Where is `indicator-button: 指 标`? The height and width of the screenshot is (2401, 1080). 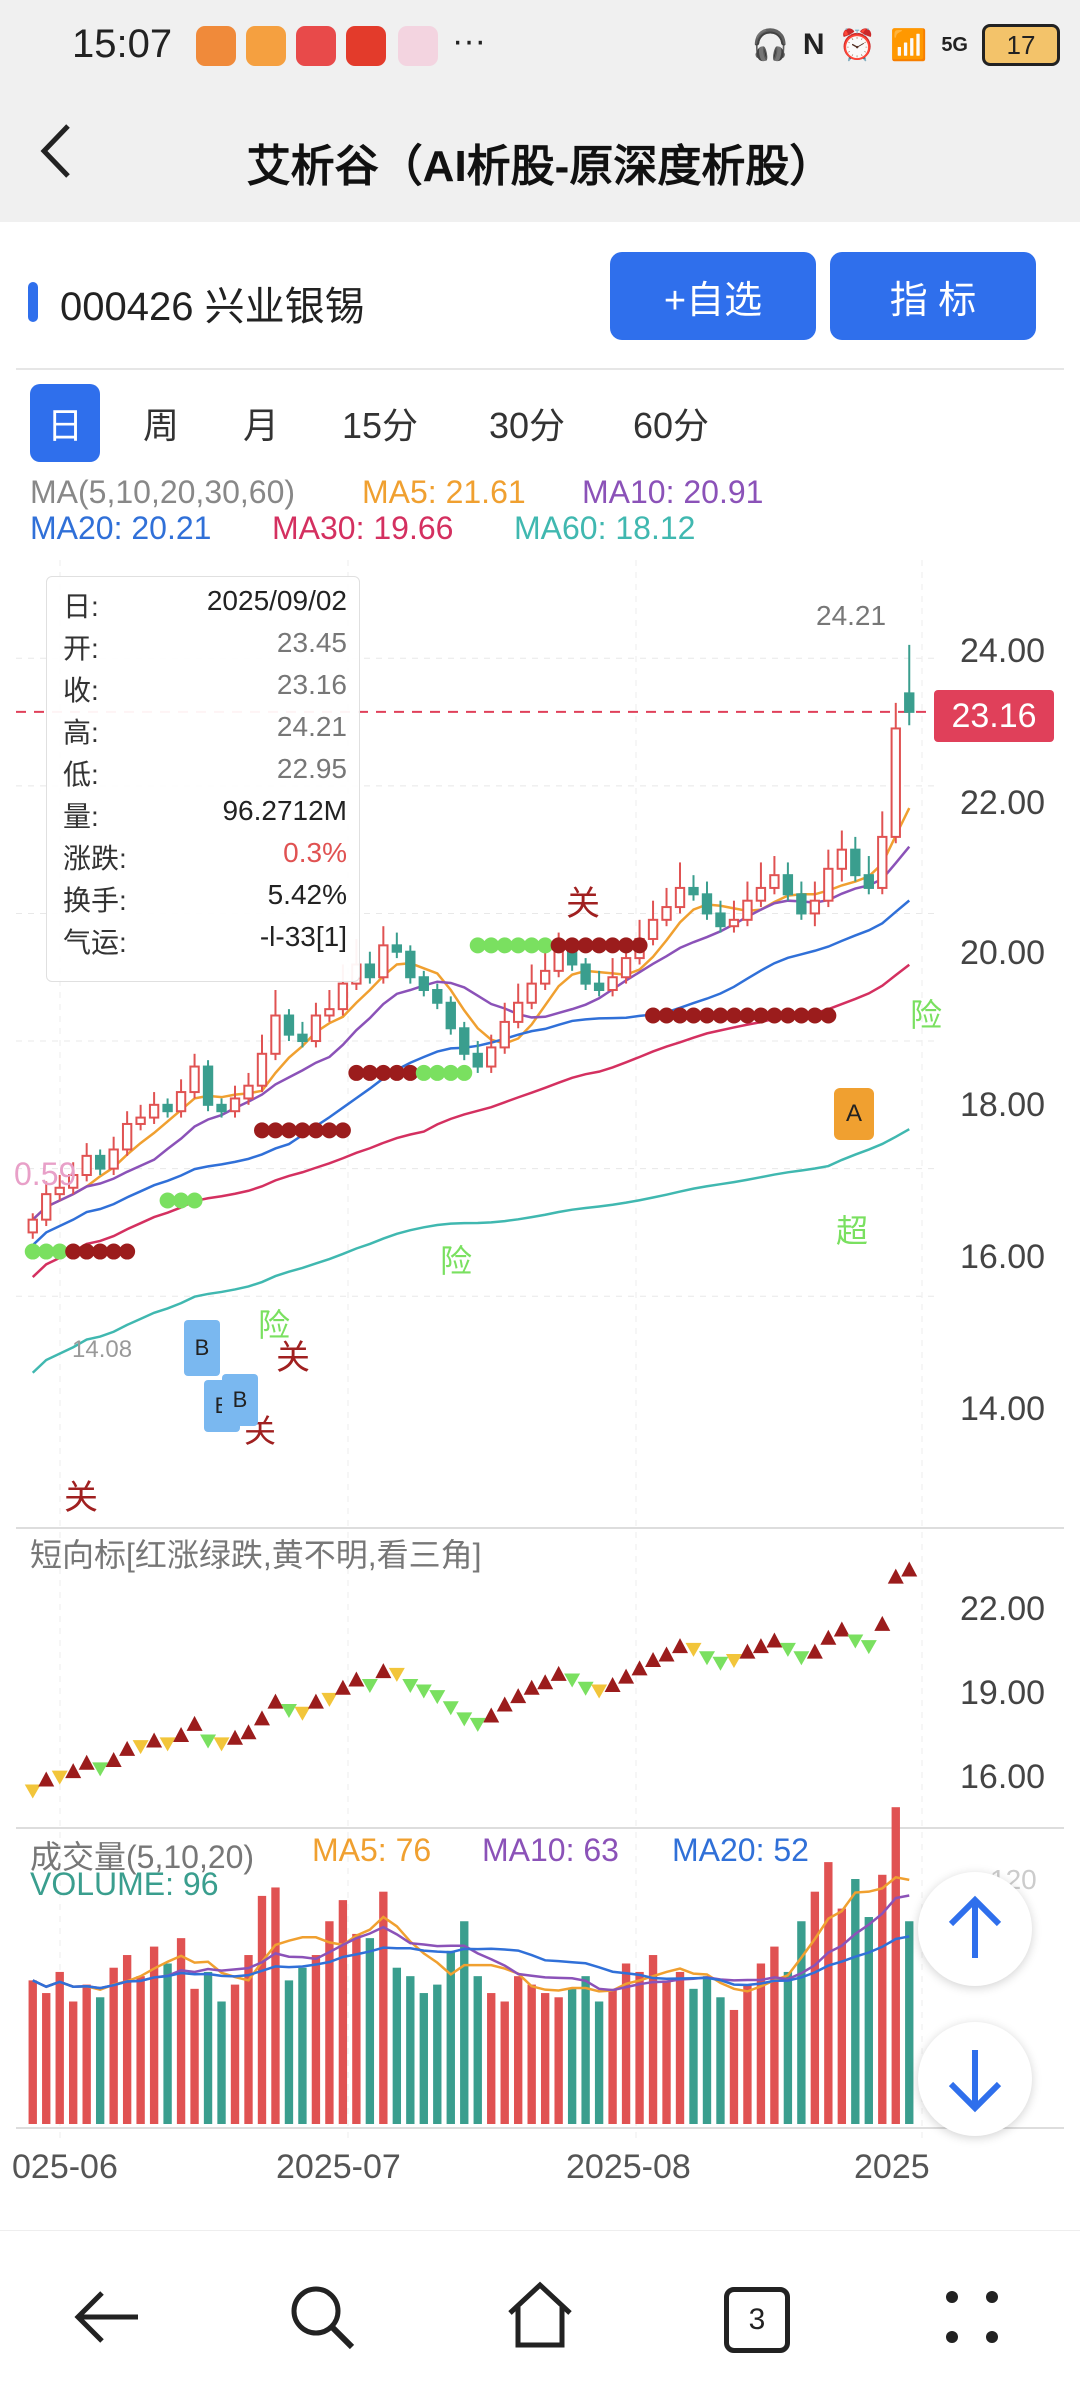
indicator-button: 指 标 is located at coordinates (933, 296).